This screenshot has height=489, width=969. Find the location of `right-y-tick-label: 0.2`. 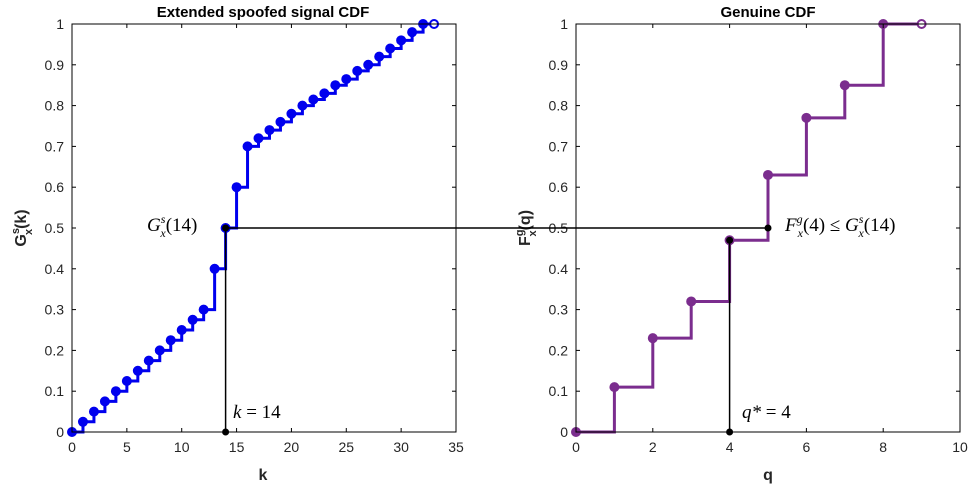

right-y-tick-label: 0.2 is located at coordinates (559, 350).